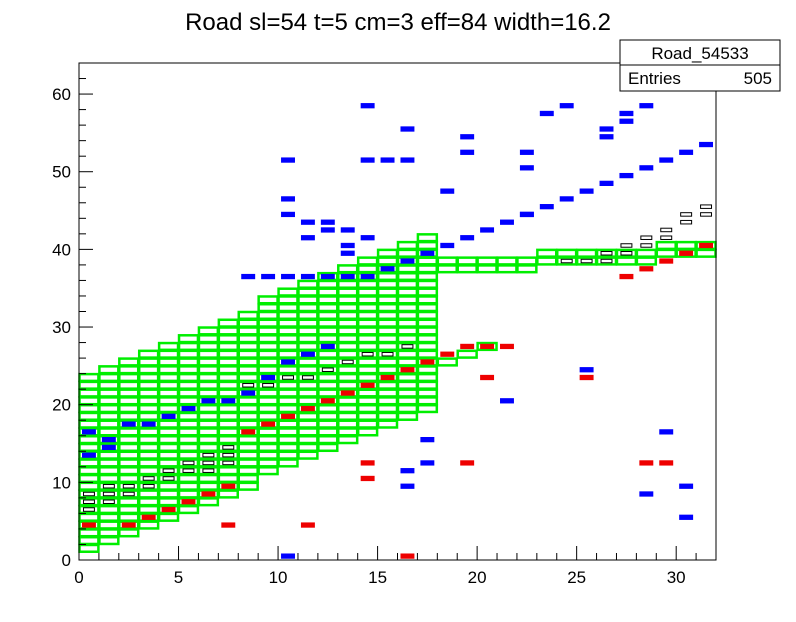  Describe the element at coordinates (178, 577) in the screenshot. I see `x-tick-label: 5` at that location.